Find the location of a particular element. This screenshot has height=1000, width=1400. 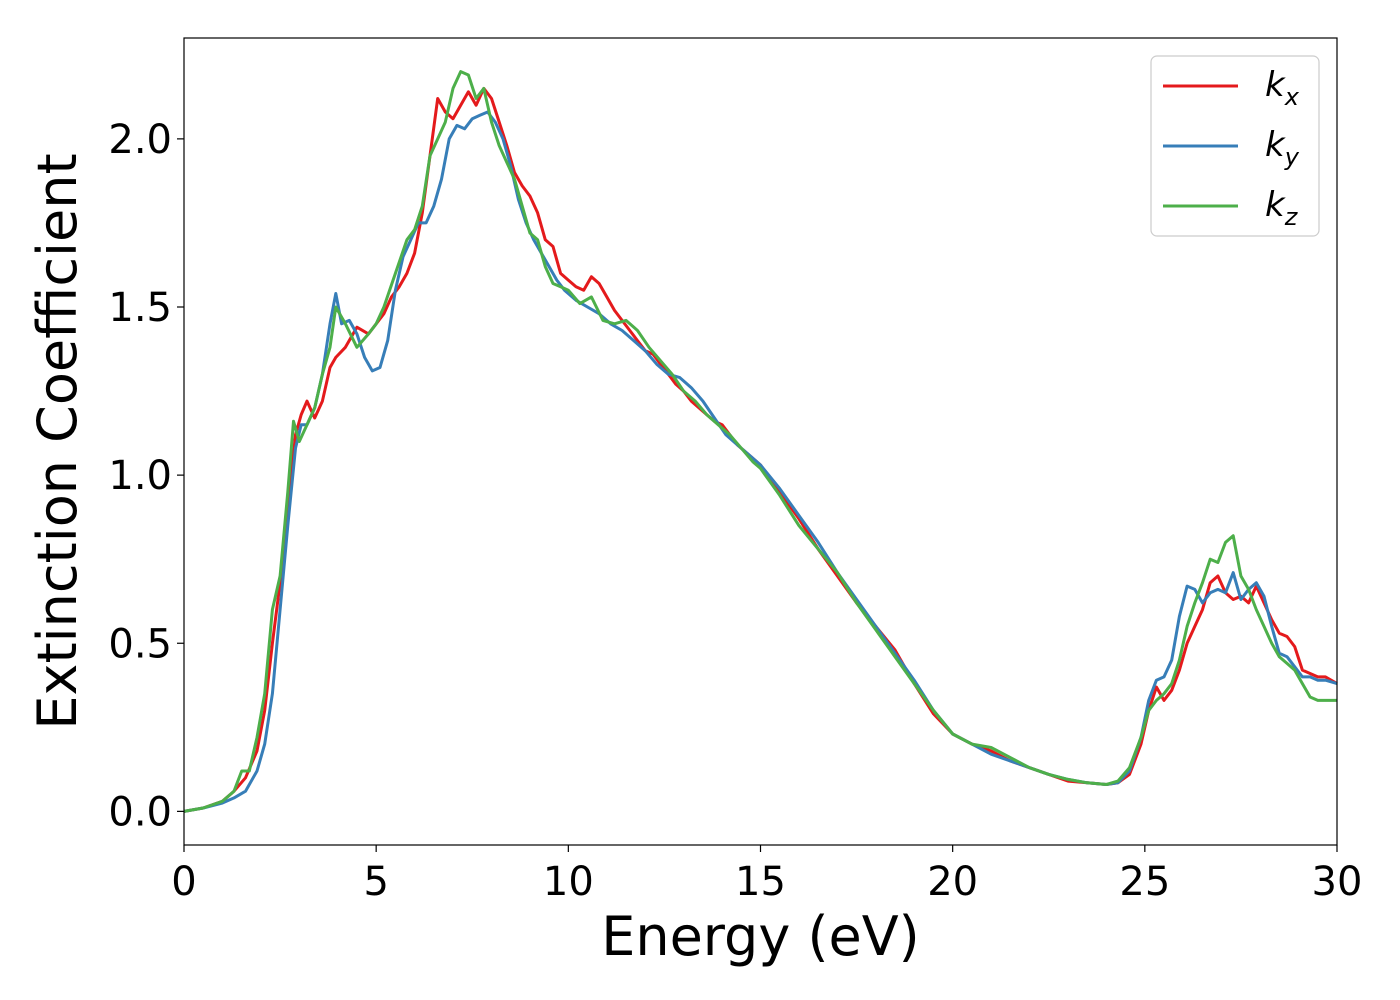

legend-item-y: ky is located at coordinates (1231, 148).